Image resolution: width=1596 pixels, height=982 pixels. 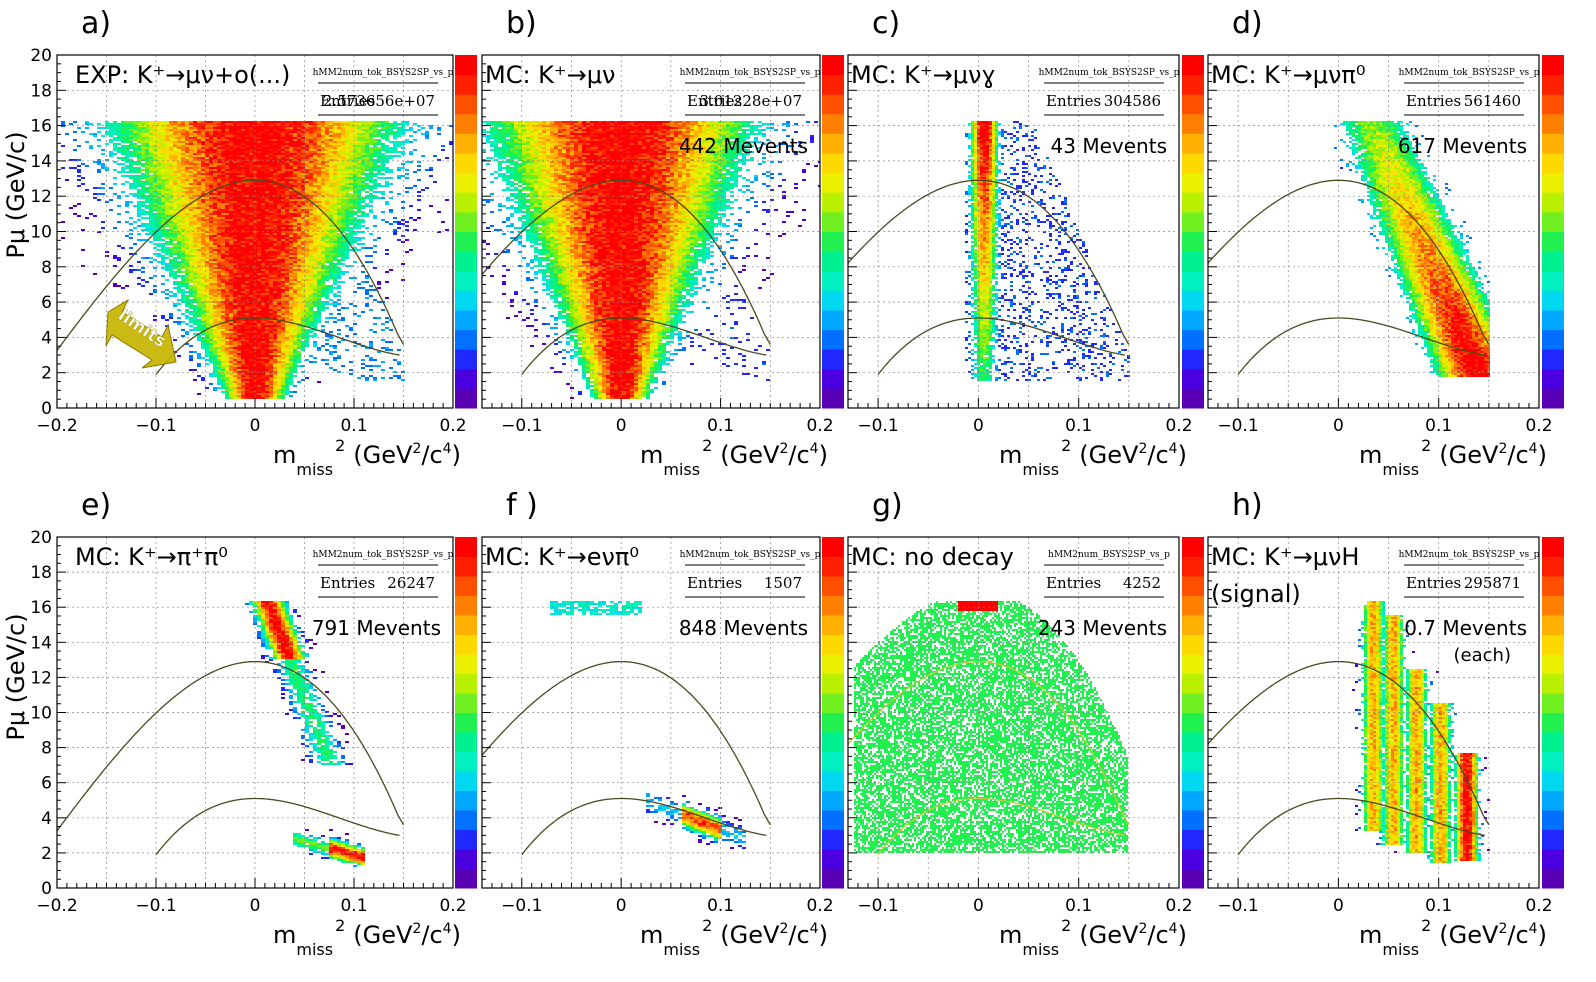 What do you see at coordinates (41, 538) in the screenshot?
I see `y-tick-label: 20` at bounding box center [41, 538].